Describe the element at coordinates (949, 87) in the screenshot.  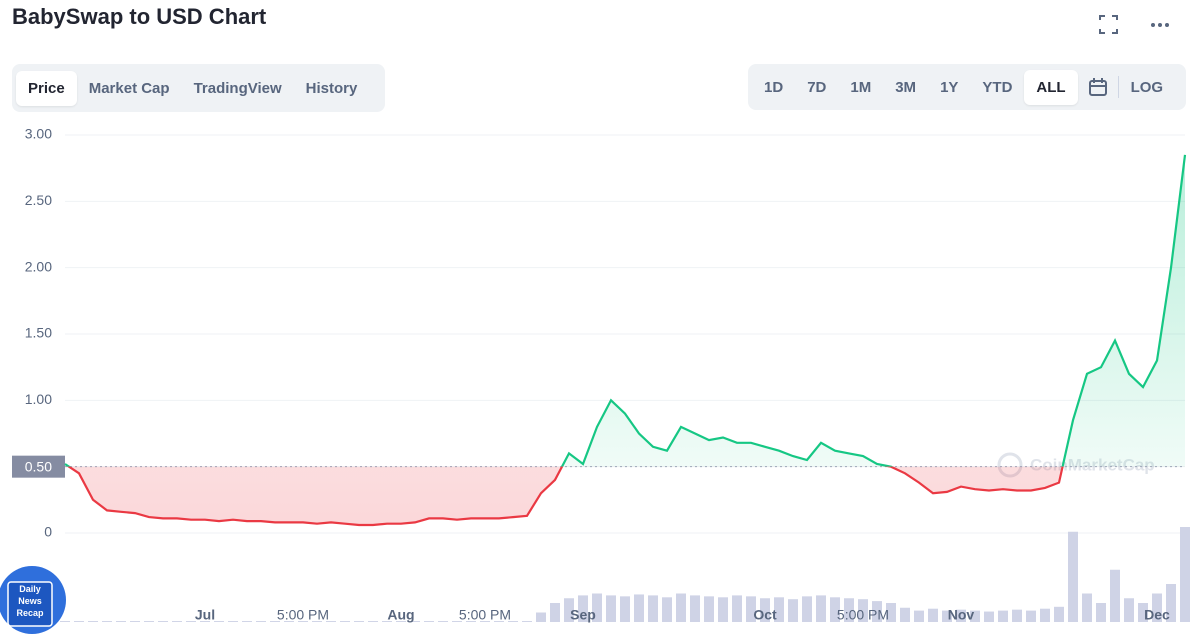
I see `range-button: 1Y` at that location.